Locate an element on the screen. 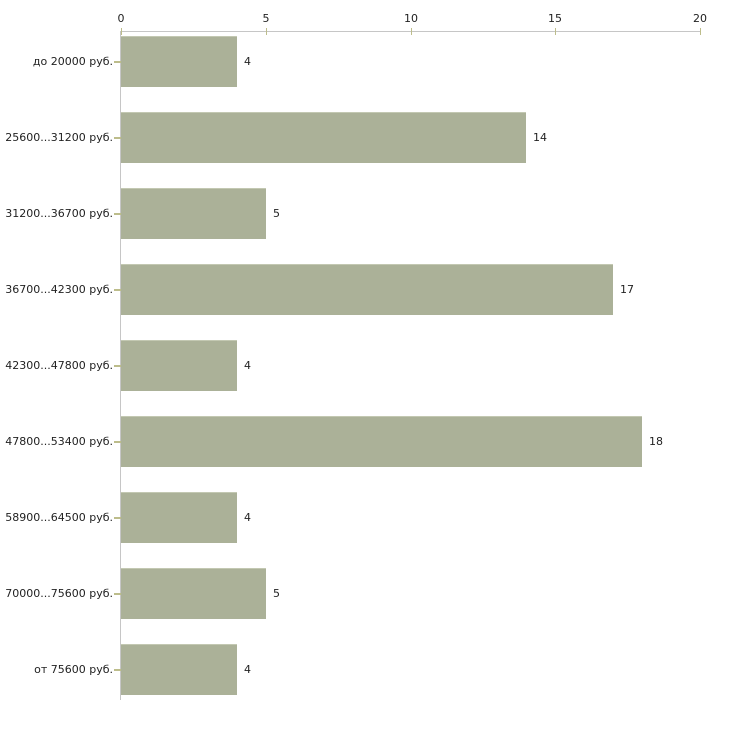  x-axis-tick-label: 5 is located at coordinates (266, 18).